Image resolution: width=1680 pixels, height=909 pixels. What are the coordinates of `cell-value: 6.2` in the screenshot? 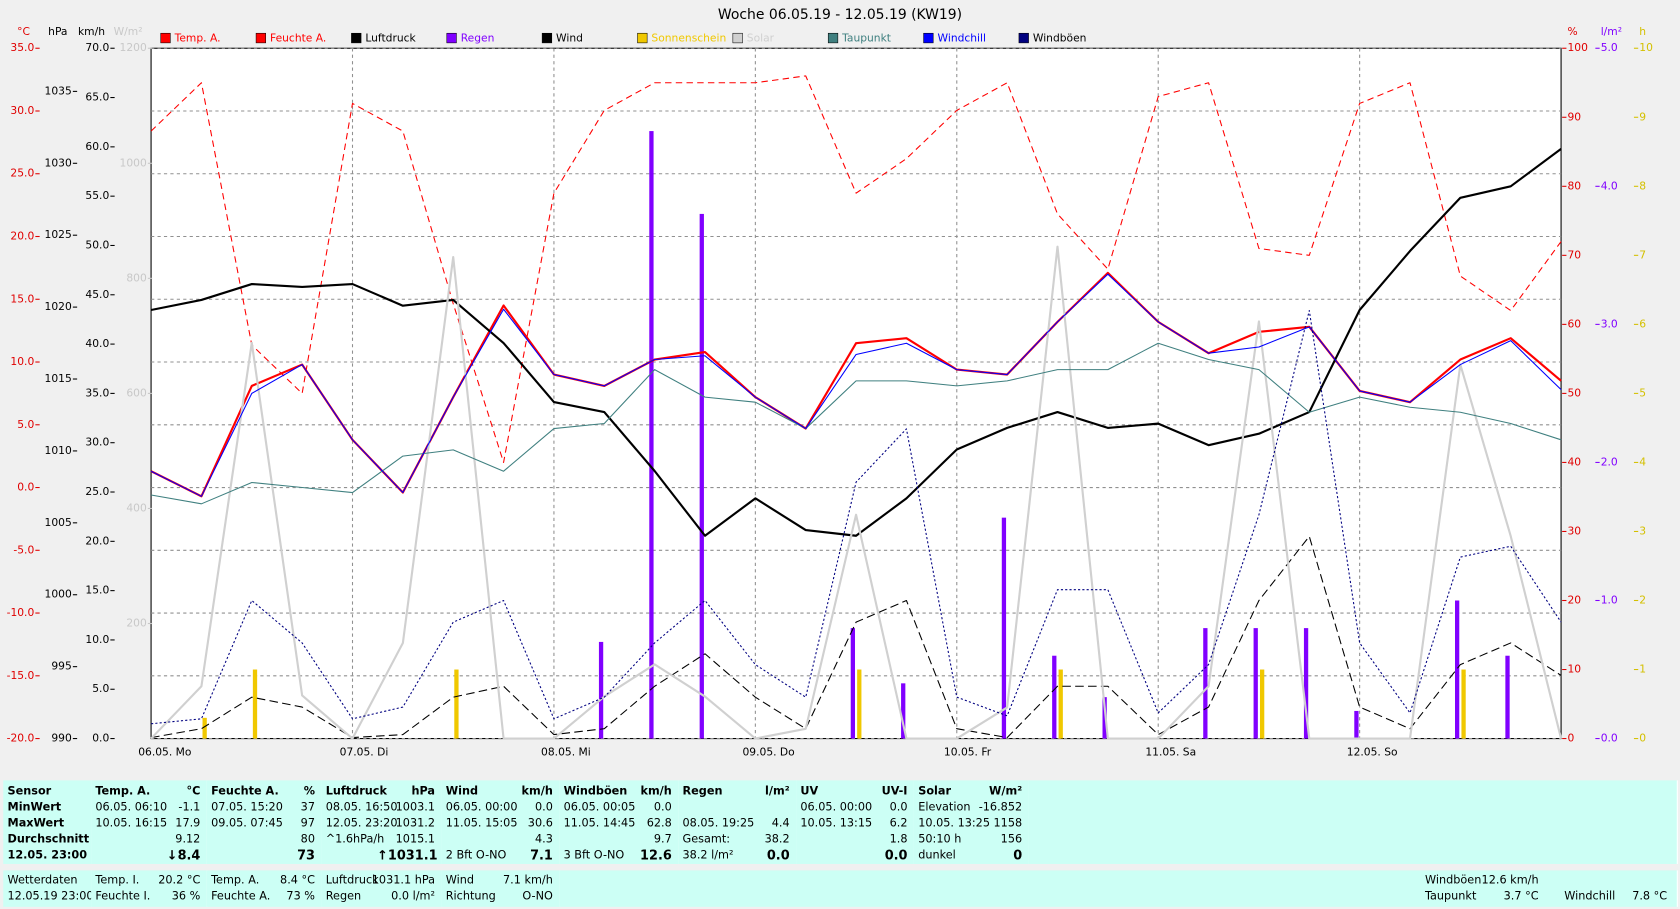 It's located at (898, 823).